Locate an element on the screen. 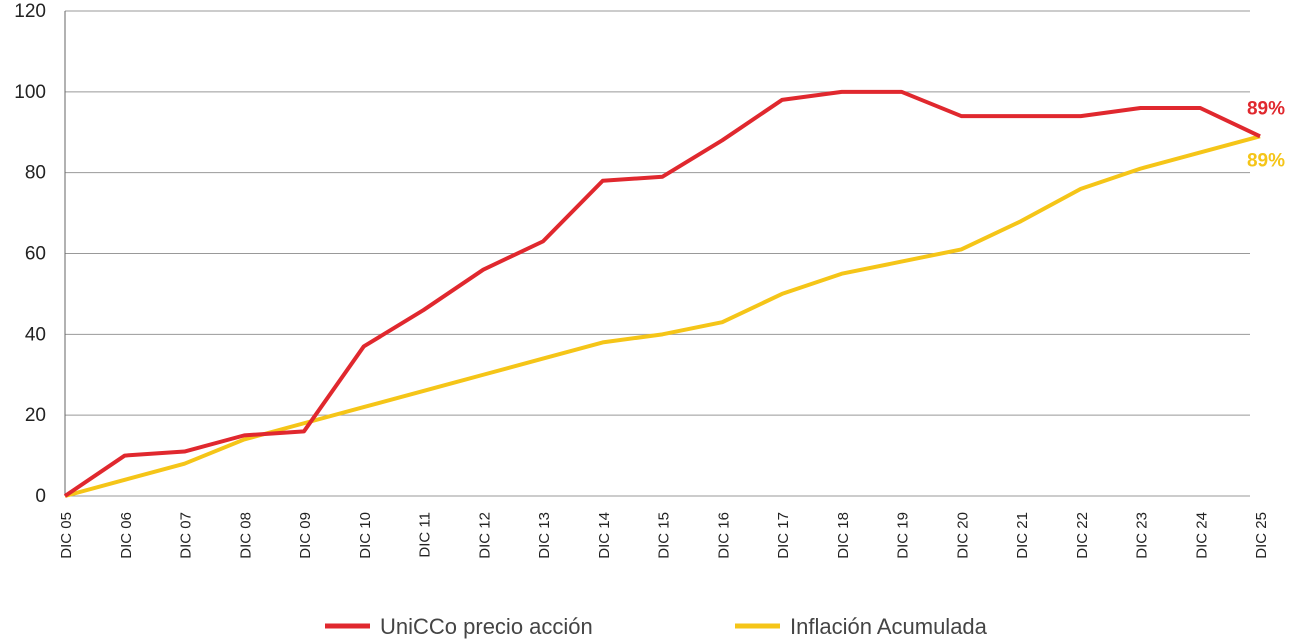  x-tick-label: DIC 05 is located at coordinates (66, 535).